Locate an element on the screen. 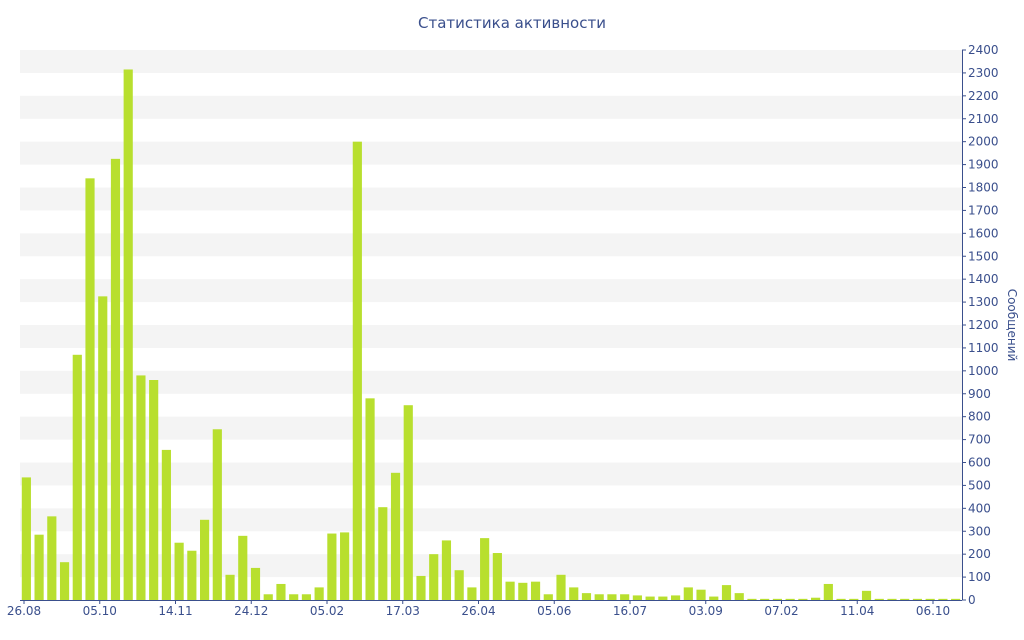 The width and height of the screenshot is (1024, 640). x-tick-label: 07.02 is located at coordinates (781, 611).